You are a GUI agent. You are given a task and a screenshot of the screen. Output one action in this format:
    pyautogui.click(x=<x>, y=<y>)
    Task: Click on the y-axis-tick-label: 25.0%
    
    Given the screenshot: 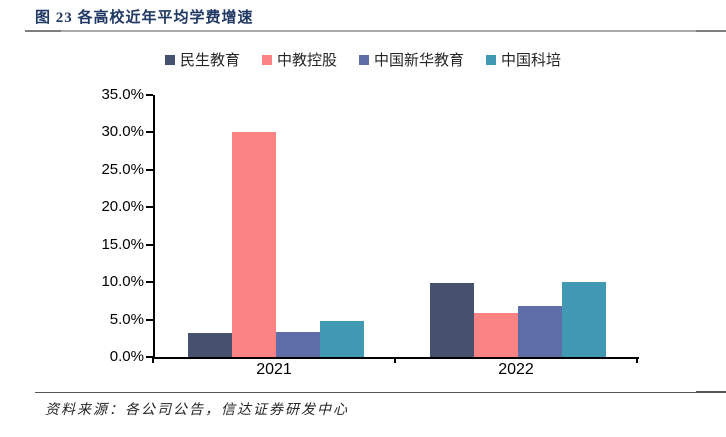 What is the action you would take?
    pyautogui.click(x=122, y=169)
    